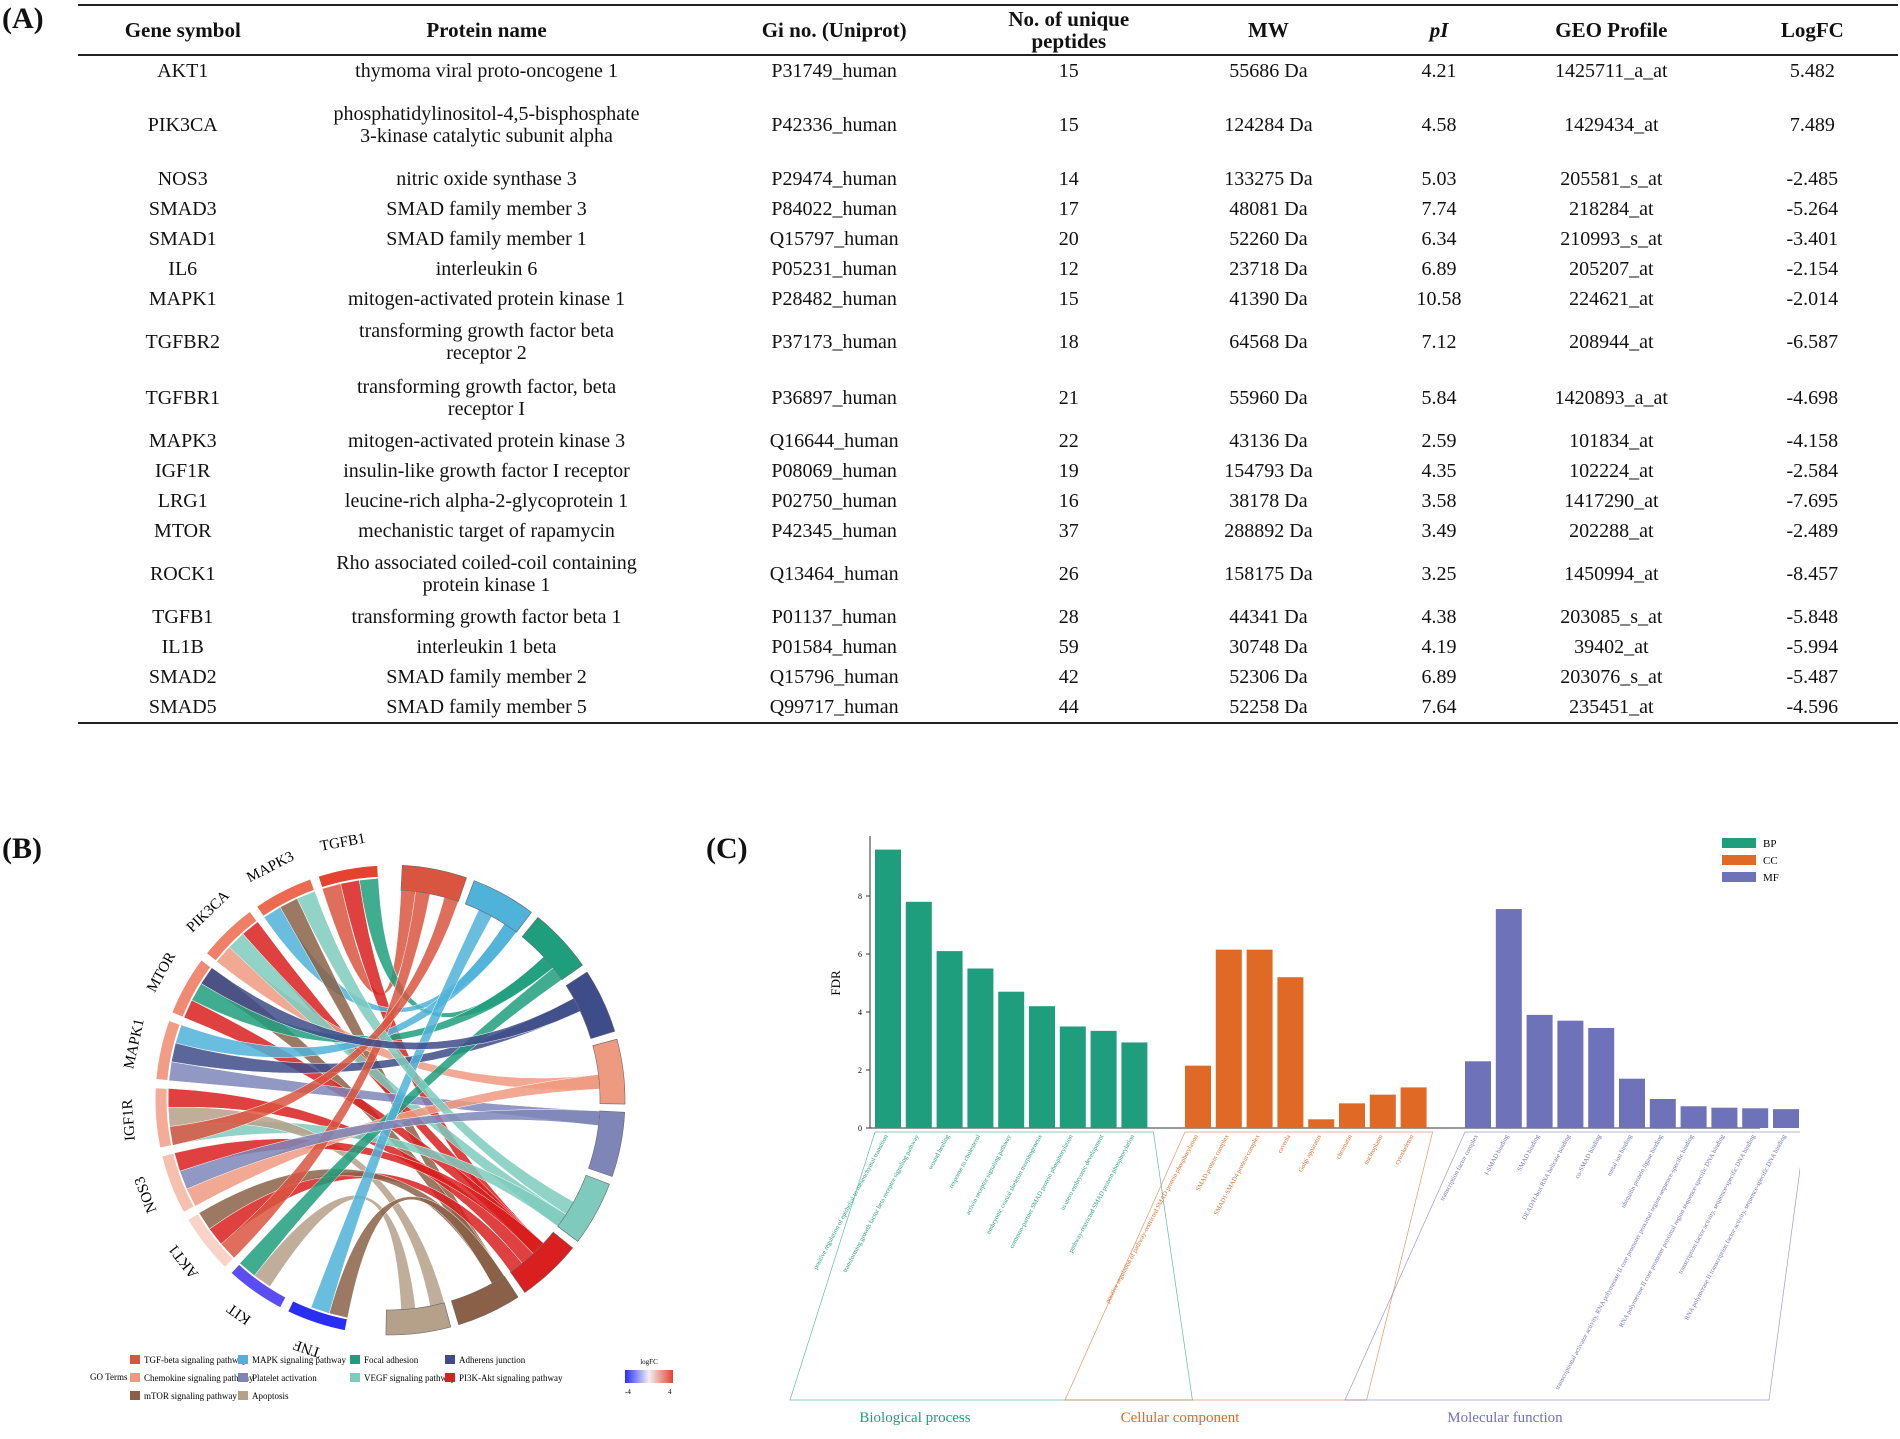 The height and width of the screenshot is (1439, 1900). I want to click on cell-unique-peptides: 20, so click(1068, 239).